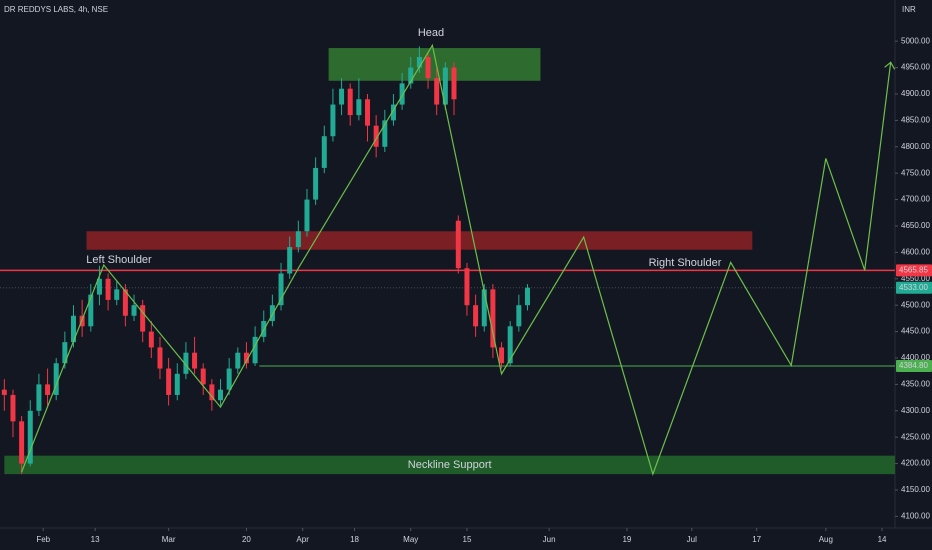  Describe the element at coordinates (915, 199) in the screenshot. I see `y-tick-label: 4700.00` at that location.